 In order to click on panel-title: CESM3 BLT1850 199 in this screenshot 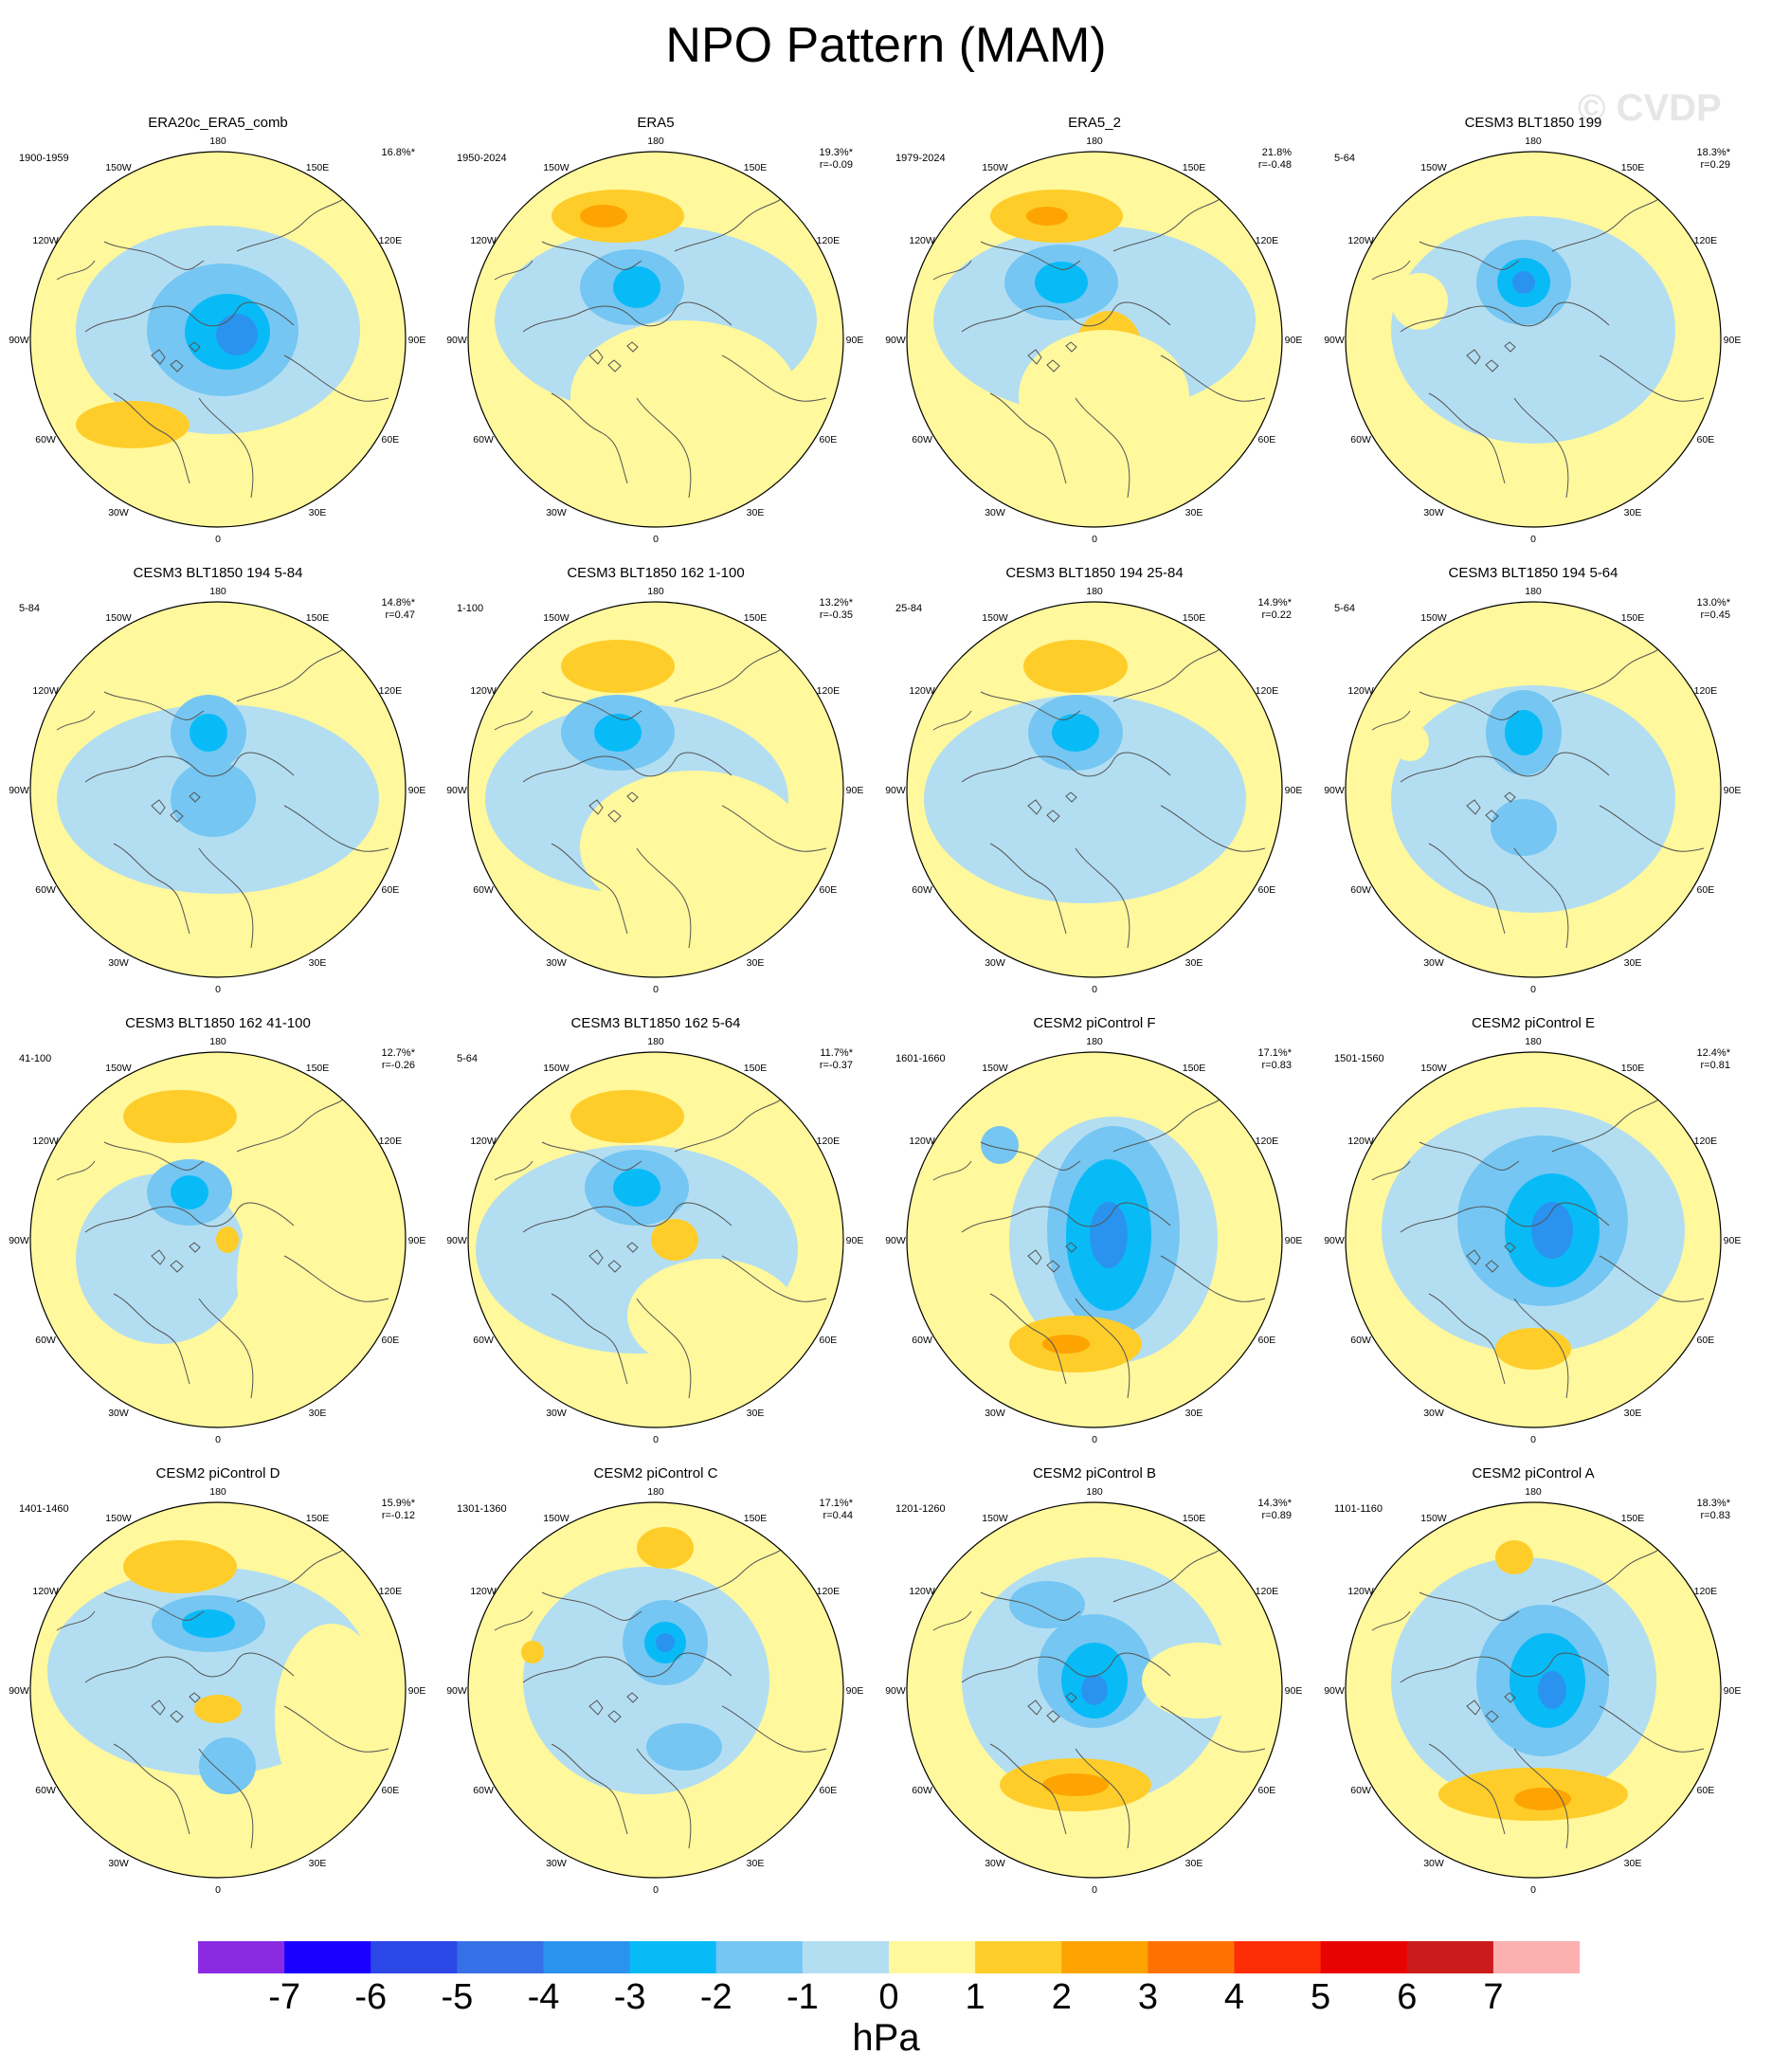, I will do `click(1533, 123)`.